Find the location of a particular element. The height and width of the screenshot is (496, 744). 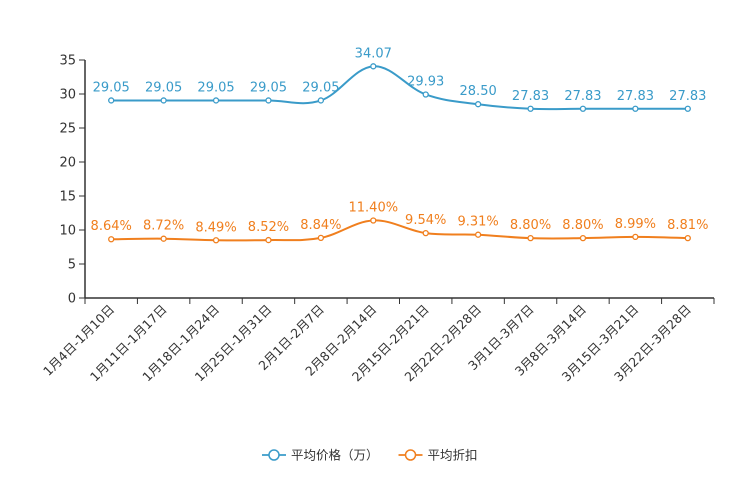

data-label: 8.64% is located at coordinates (111, 226).